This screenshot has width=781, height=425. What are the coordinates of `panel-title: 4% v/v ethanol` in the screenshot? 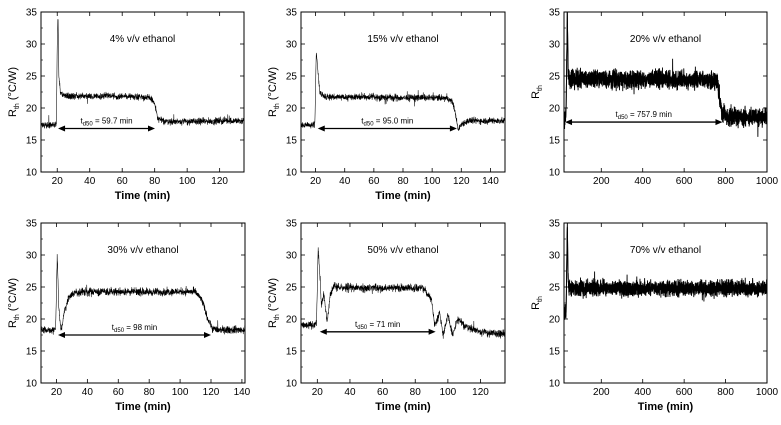 It's located at (143, 39).